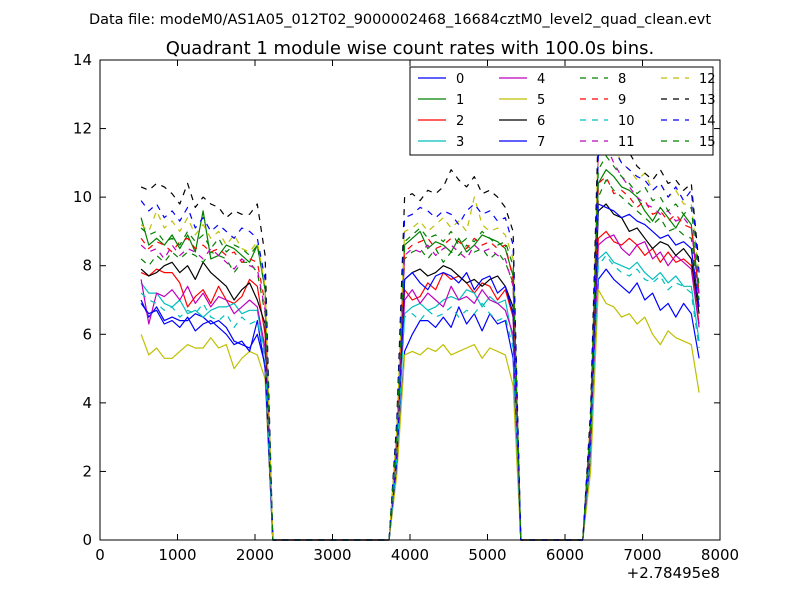 Image resolution: width=800 pixels, height=600 pixels. I want to click on legend-label-4: 4, so click(541, 79).